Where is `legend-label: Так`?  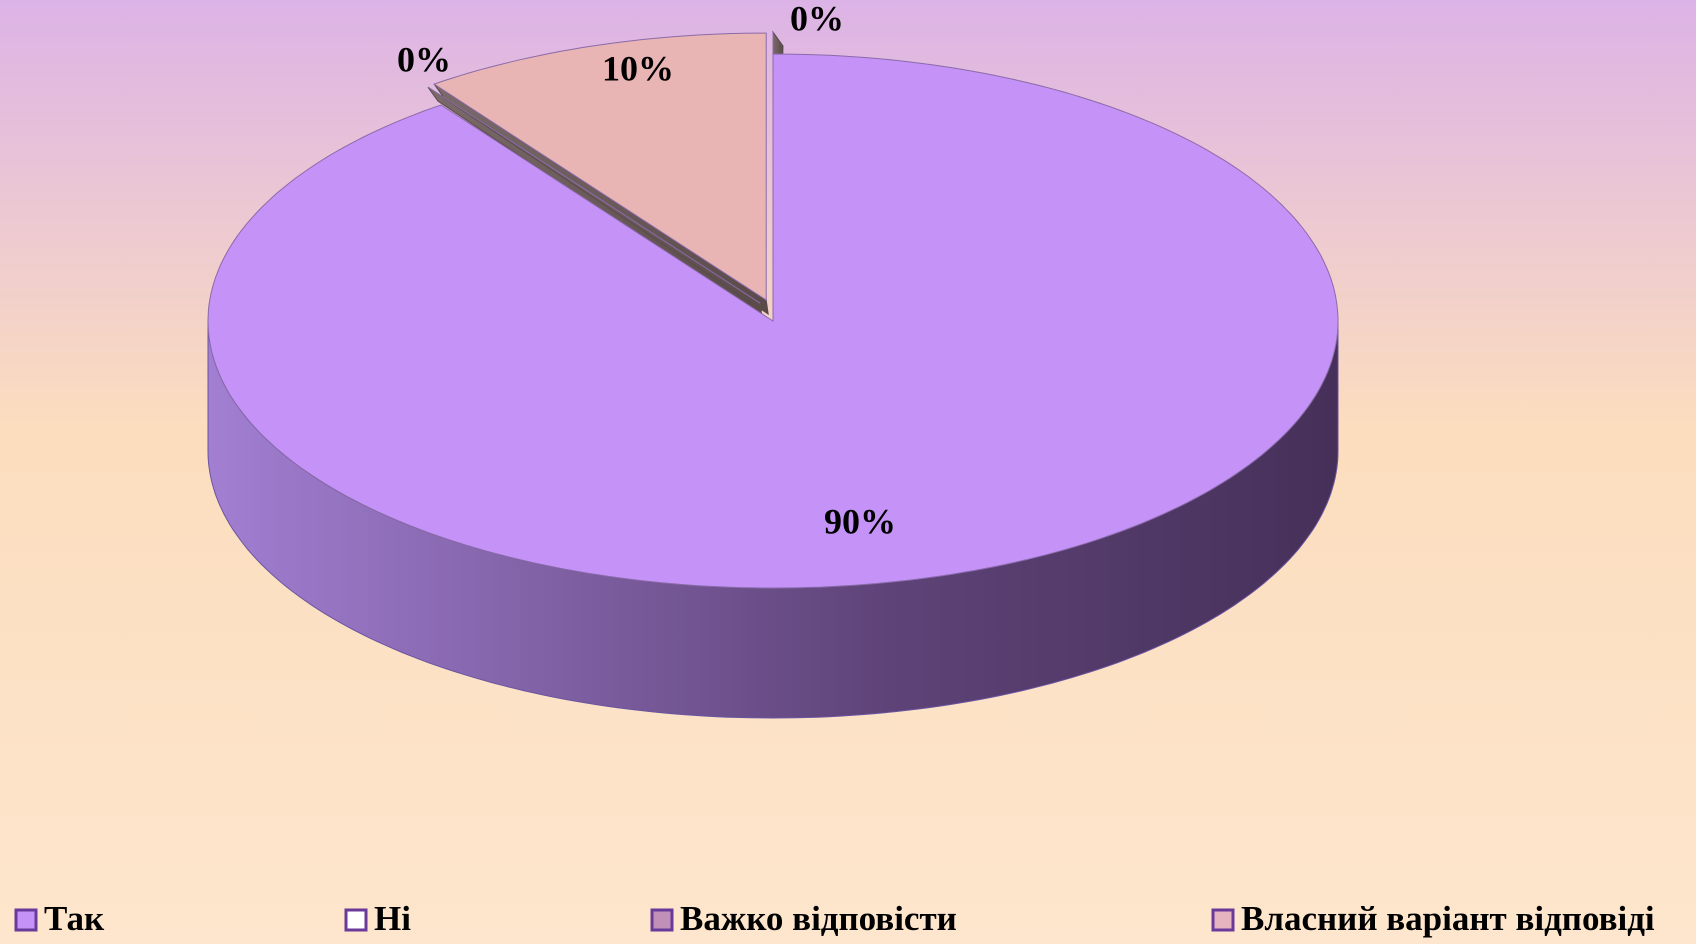 legend-label: Так is located at coordinates (74, 918).